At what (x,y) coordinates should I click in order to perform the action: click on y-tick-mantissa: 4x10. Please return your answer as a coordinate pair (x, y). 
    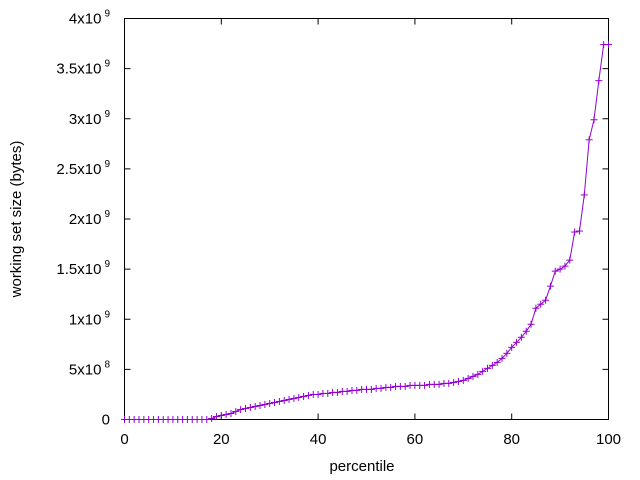
    Looking at the image, I should click on (85, 19).